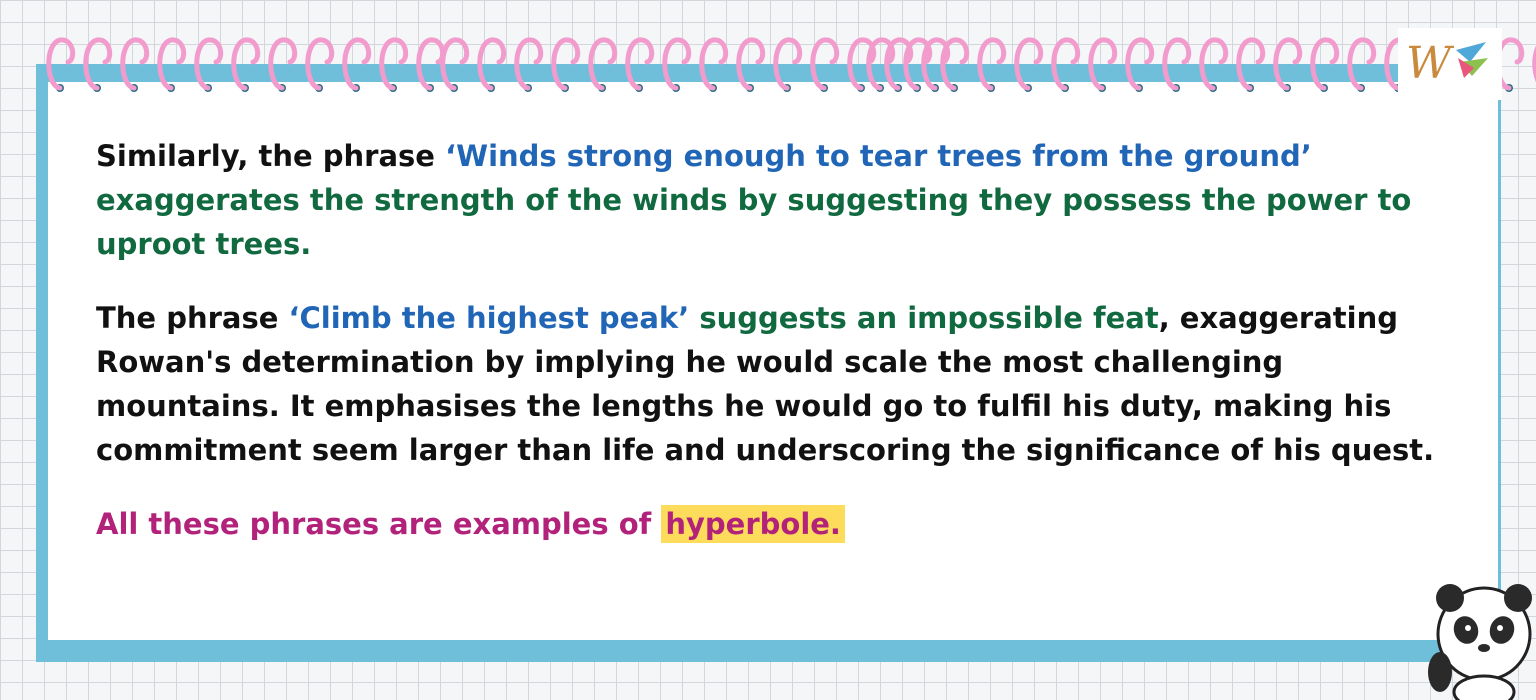 The width and height of the screenshot is (1536, 700). I want to click on logo-w-icon: W, so click(1447, 63).